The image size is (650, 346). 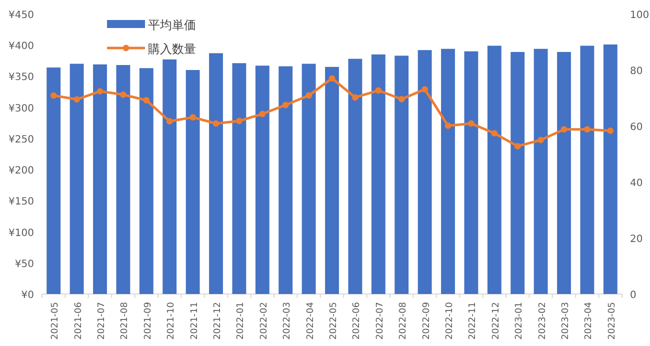 What do you see at coordinates (21, 46) in the screenshot?
I see `y-tick-label: ¥400` at bounding box center [21, 46].